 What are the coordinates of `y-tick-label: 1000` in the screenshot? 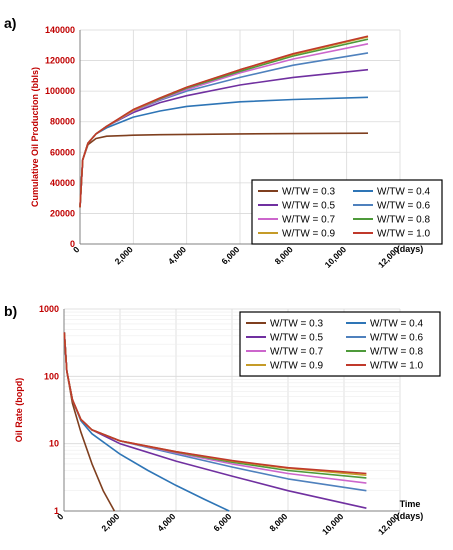 It's located at (49, 309).